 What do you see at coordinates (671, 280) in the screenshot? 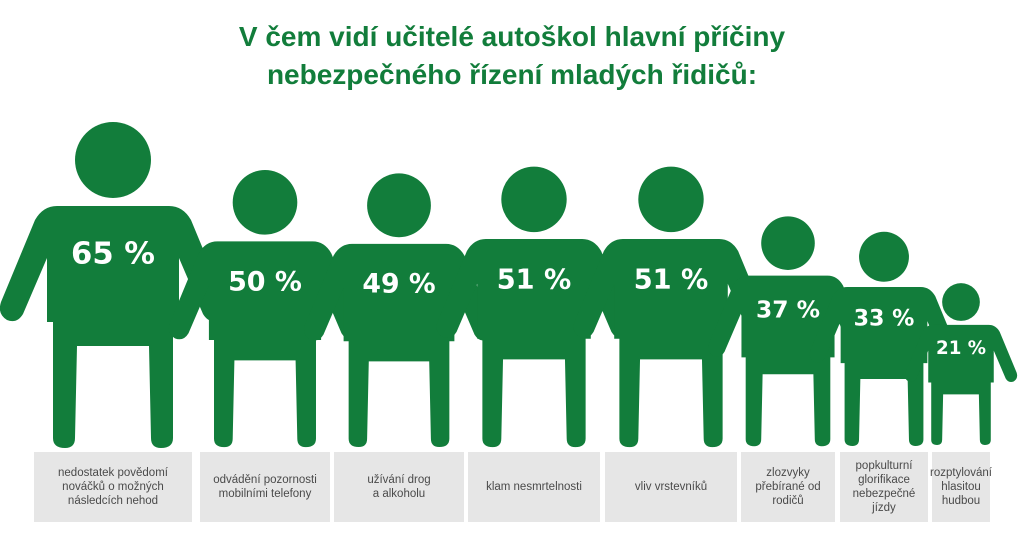
I see `value-label-5: 51 %` at bounding box center [671, 280].